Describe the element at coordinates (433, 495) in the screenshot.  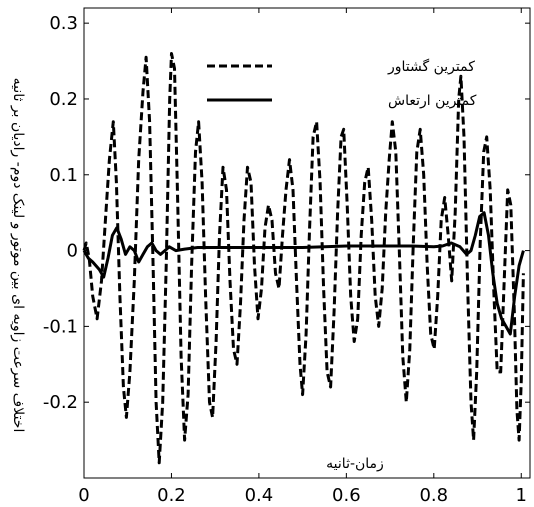
I see `x-tick-label: 0.8` at that location.